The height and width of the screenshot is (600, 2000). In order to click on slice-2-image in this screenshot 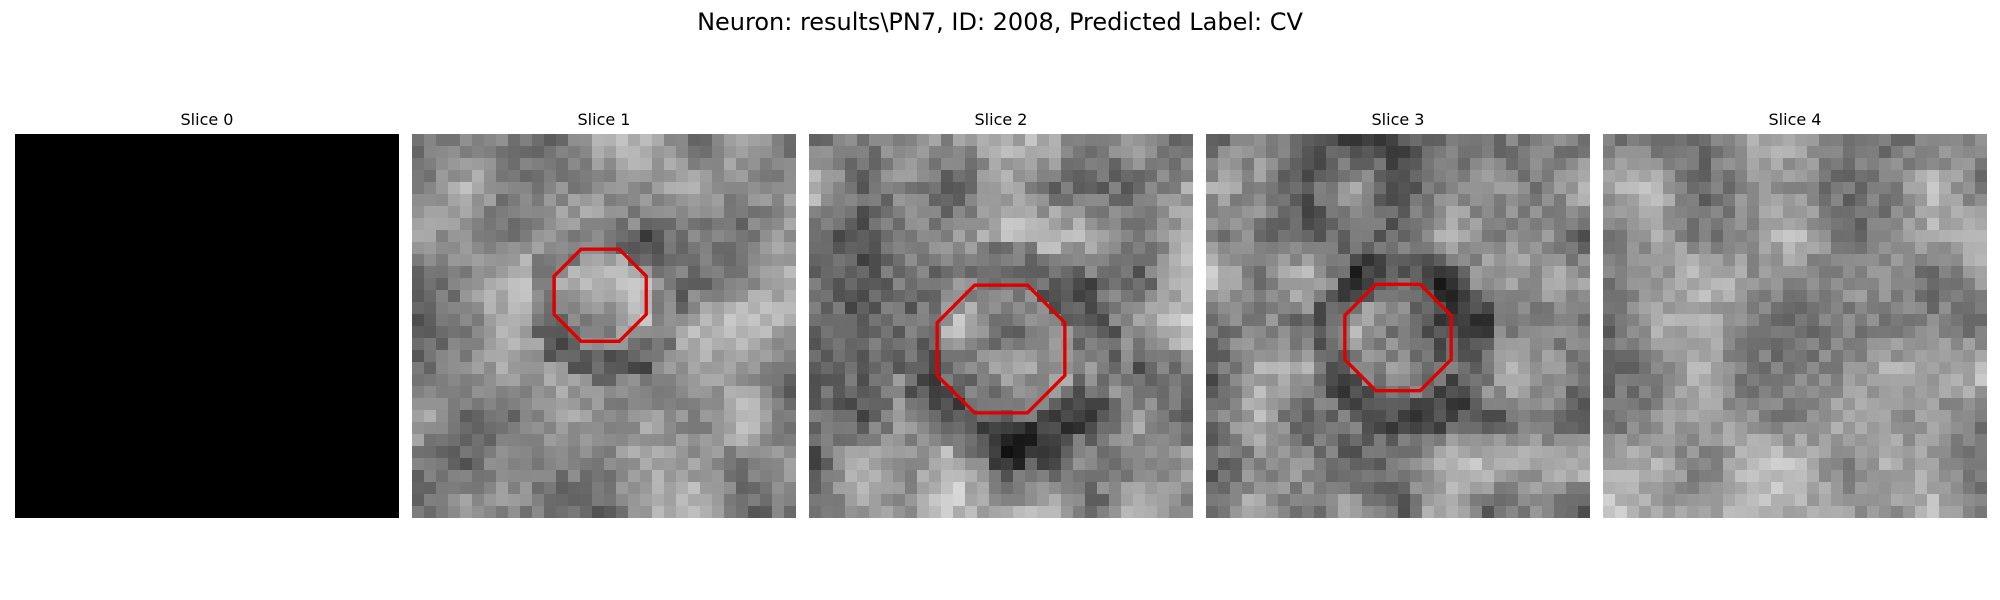, I will do `click(1001, 326)`.